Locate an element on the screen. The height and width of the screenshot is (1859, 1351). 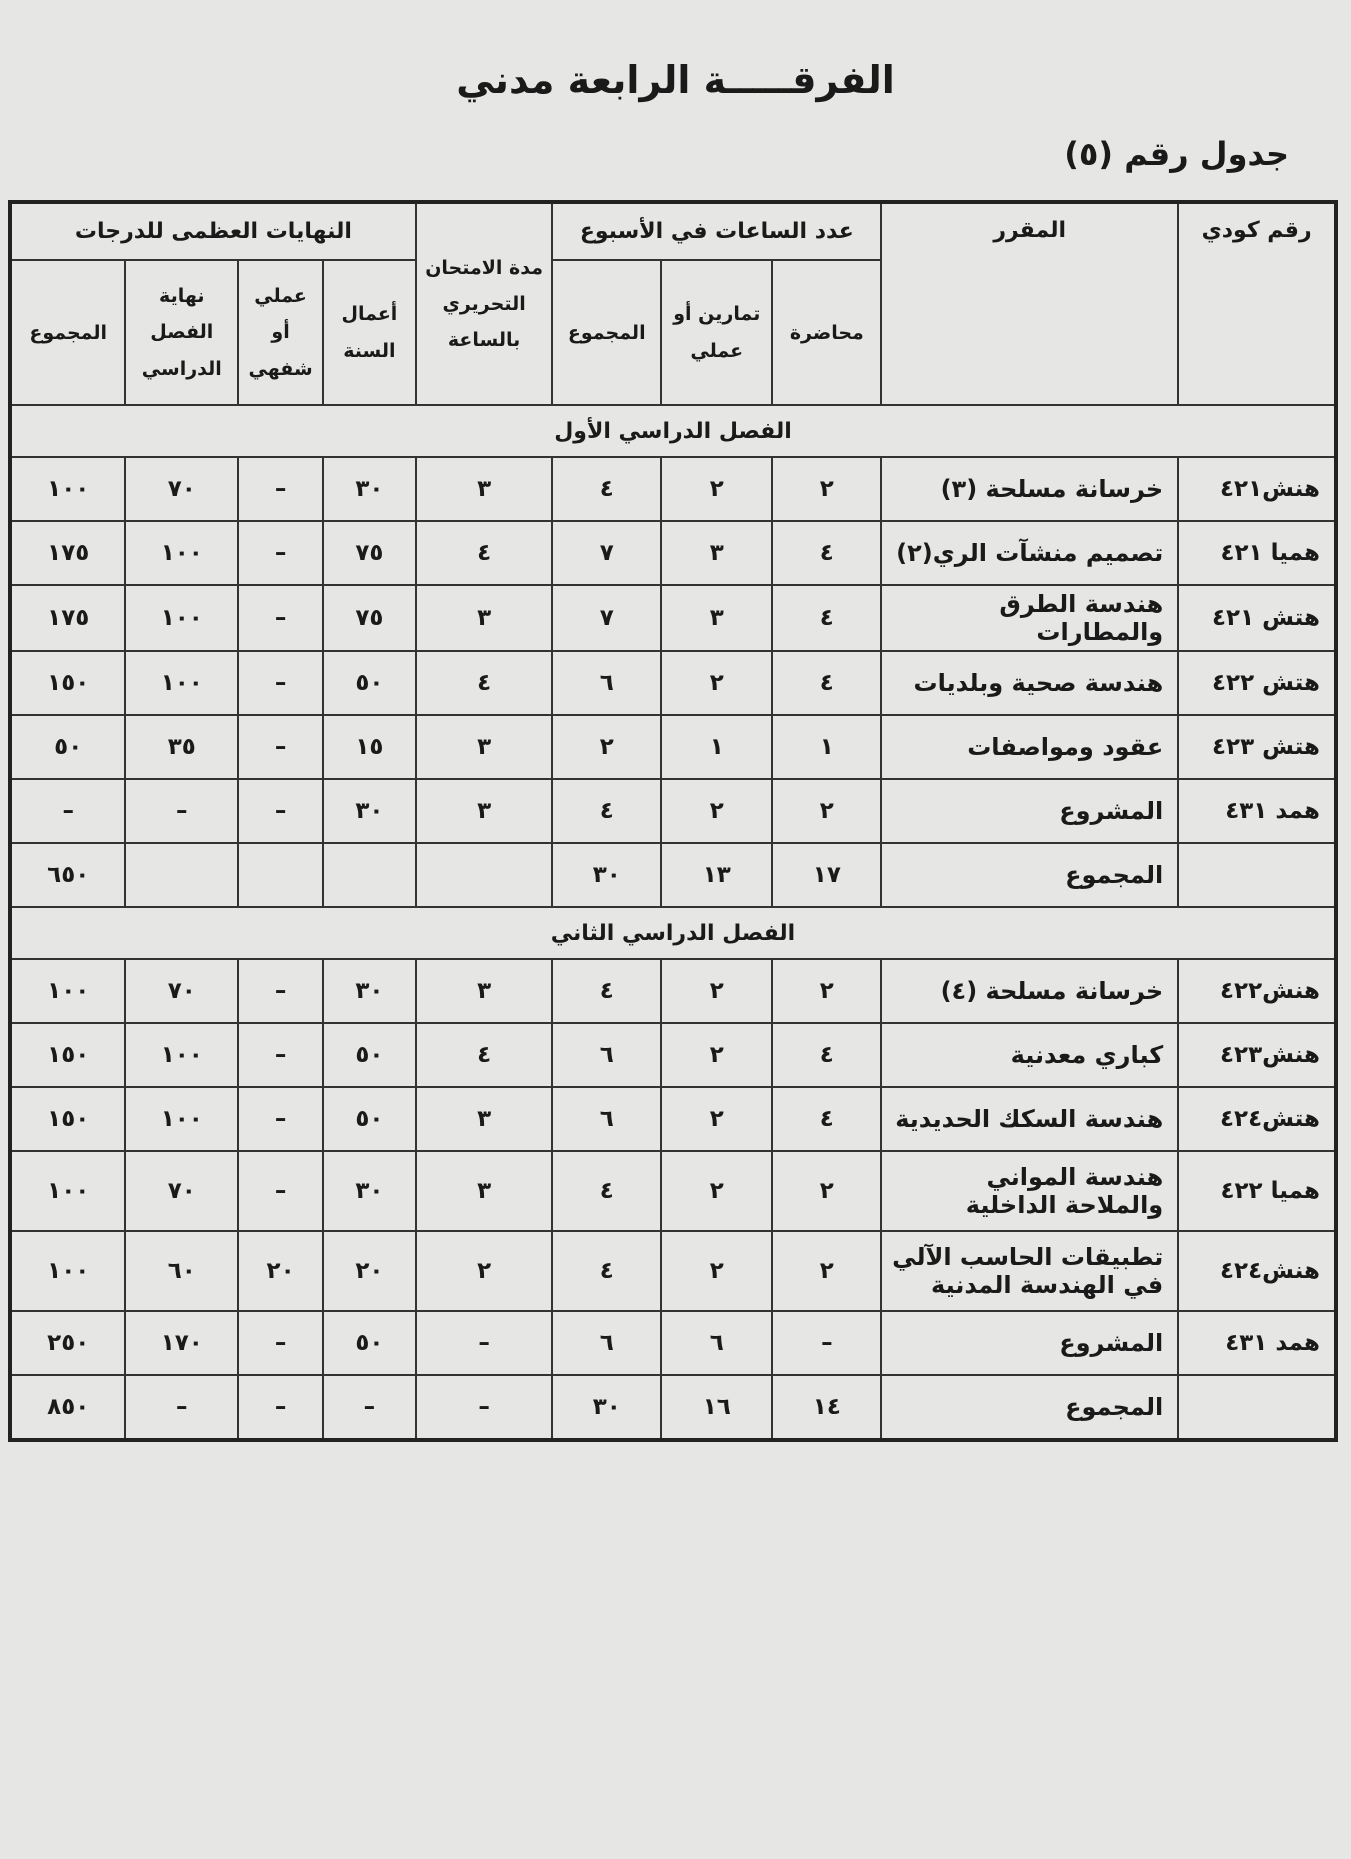
course-cell: المشروع is located at coordinates (1030, 811).